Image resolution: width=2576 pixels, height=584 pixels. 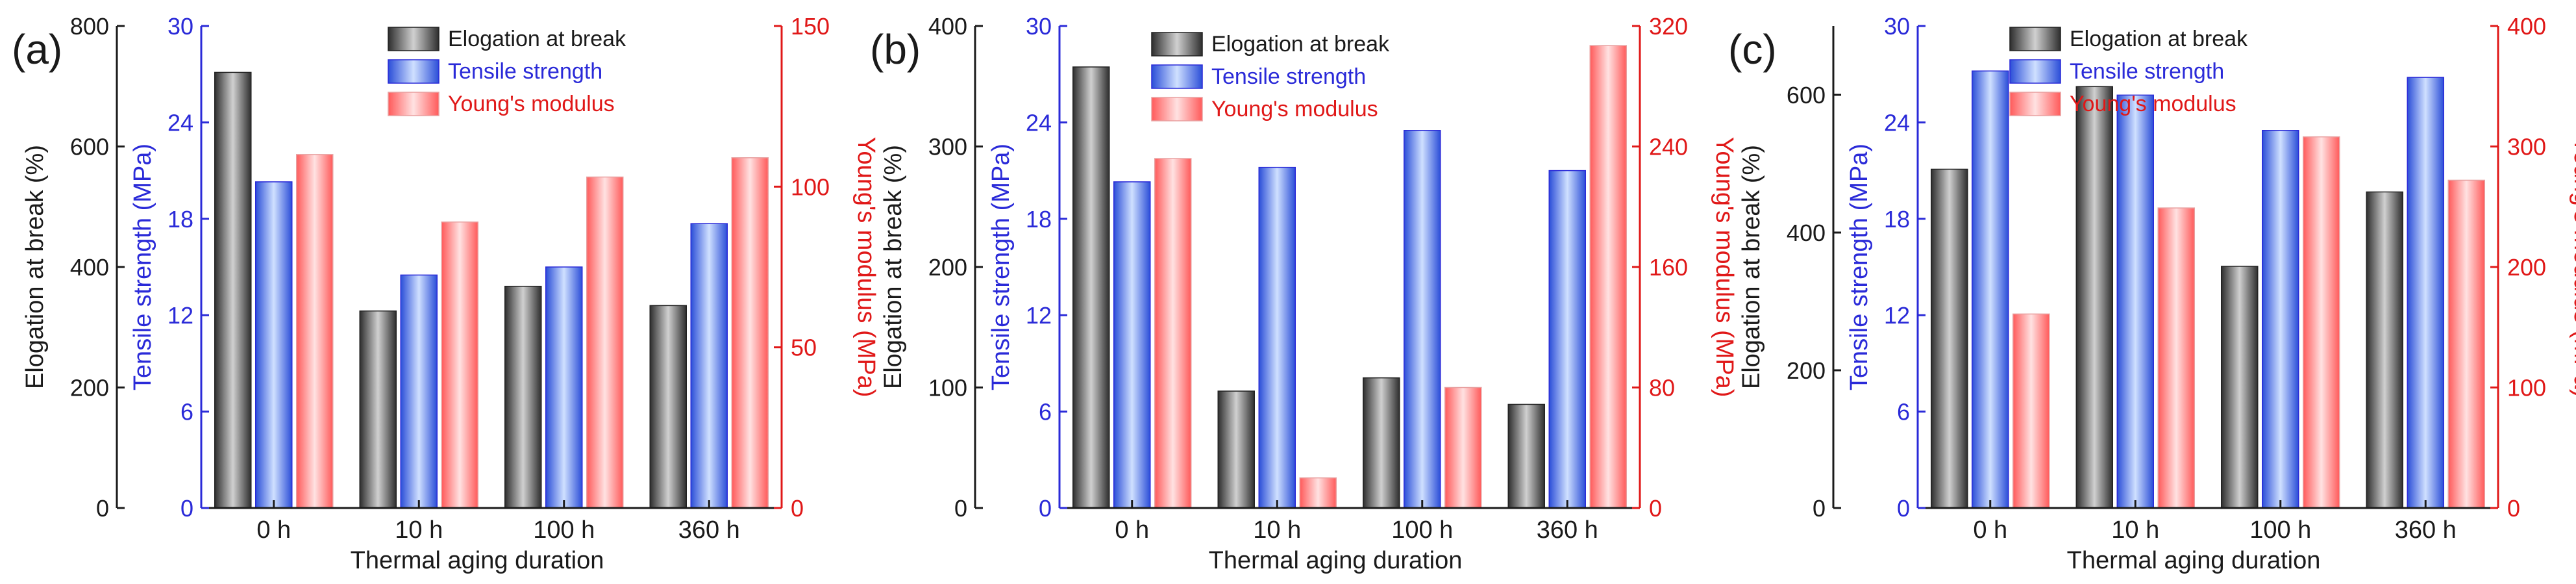 What do you see at coordinates (1806, 95) in the screenshot?
I see `tick-label: 600` at bounding box center [1806, 95].